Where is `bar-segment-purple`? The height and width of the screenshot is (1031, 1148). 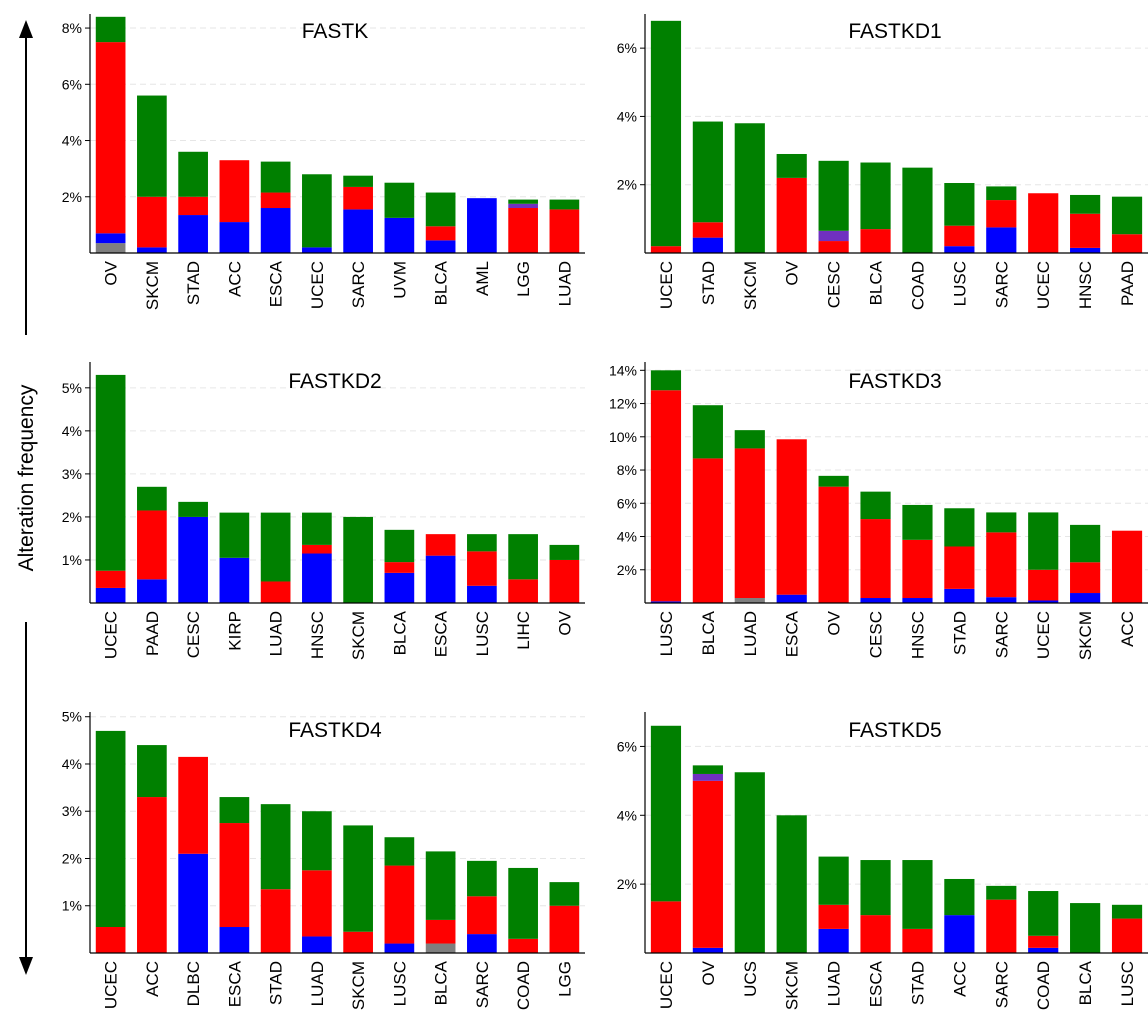 bar-segment-purple is located at coordinates (707, 777).